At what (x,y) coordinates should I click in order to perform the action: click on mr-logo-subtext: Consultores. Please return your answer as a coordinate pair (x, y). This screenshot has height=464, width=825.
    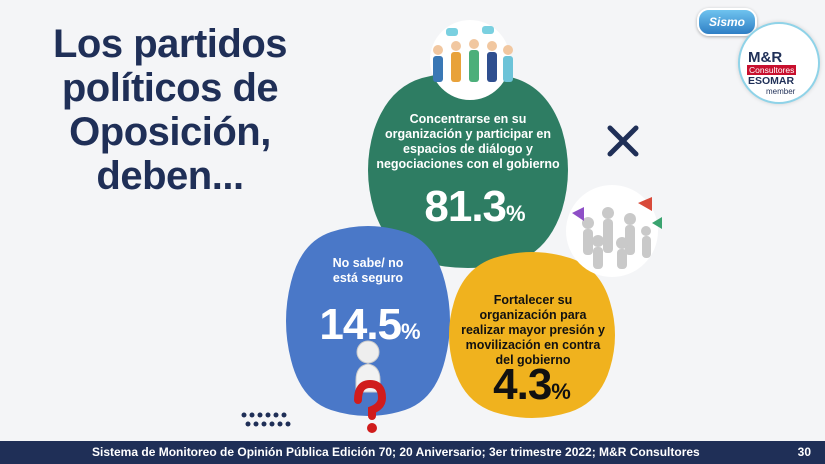
    Looking at the image, I should click on (772, 70).